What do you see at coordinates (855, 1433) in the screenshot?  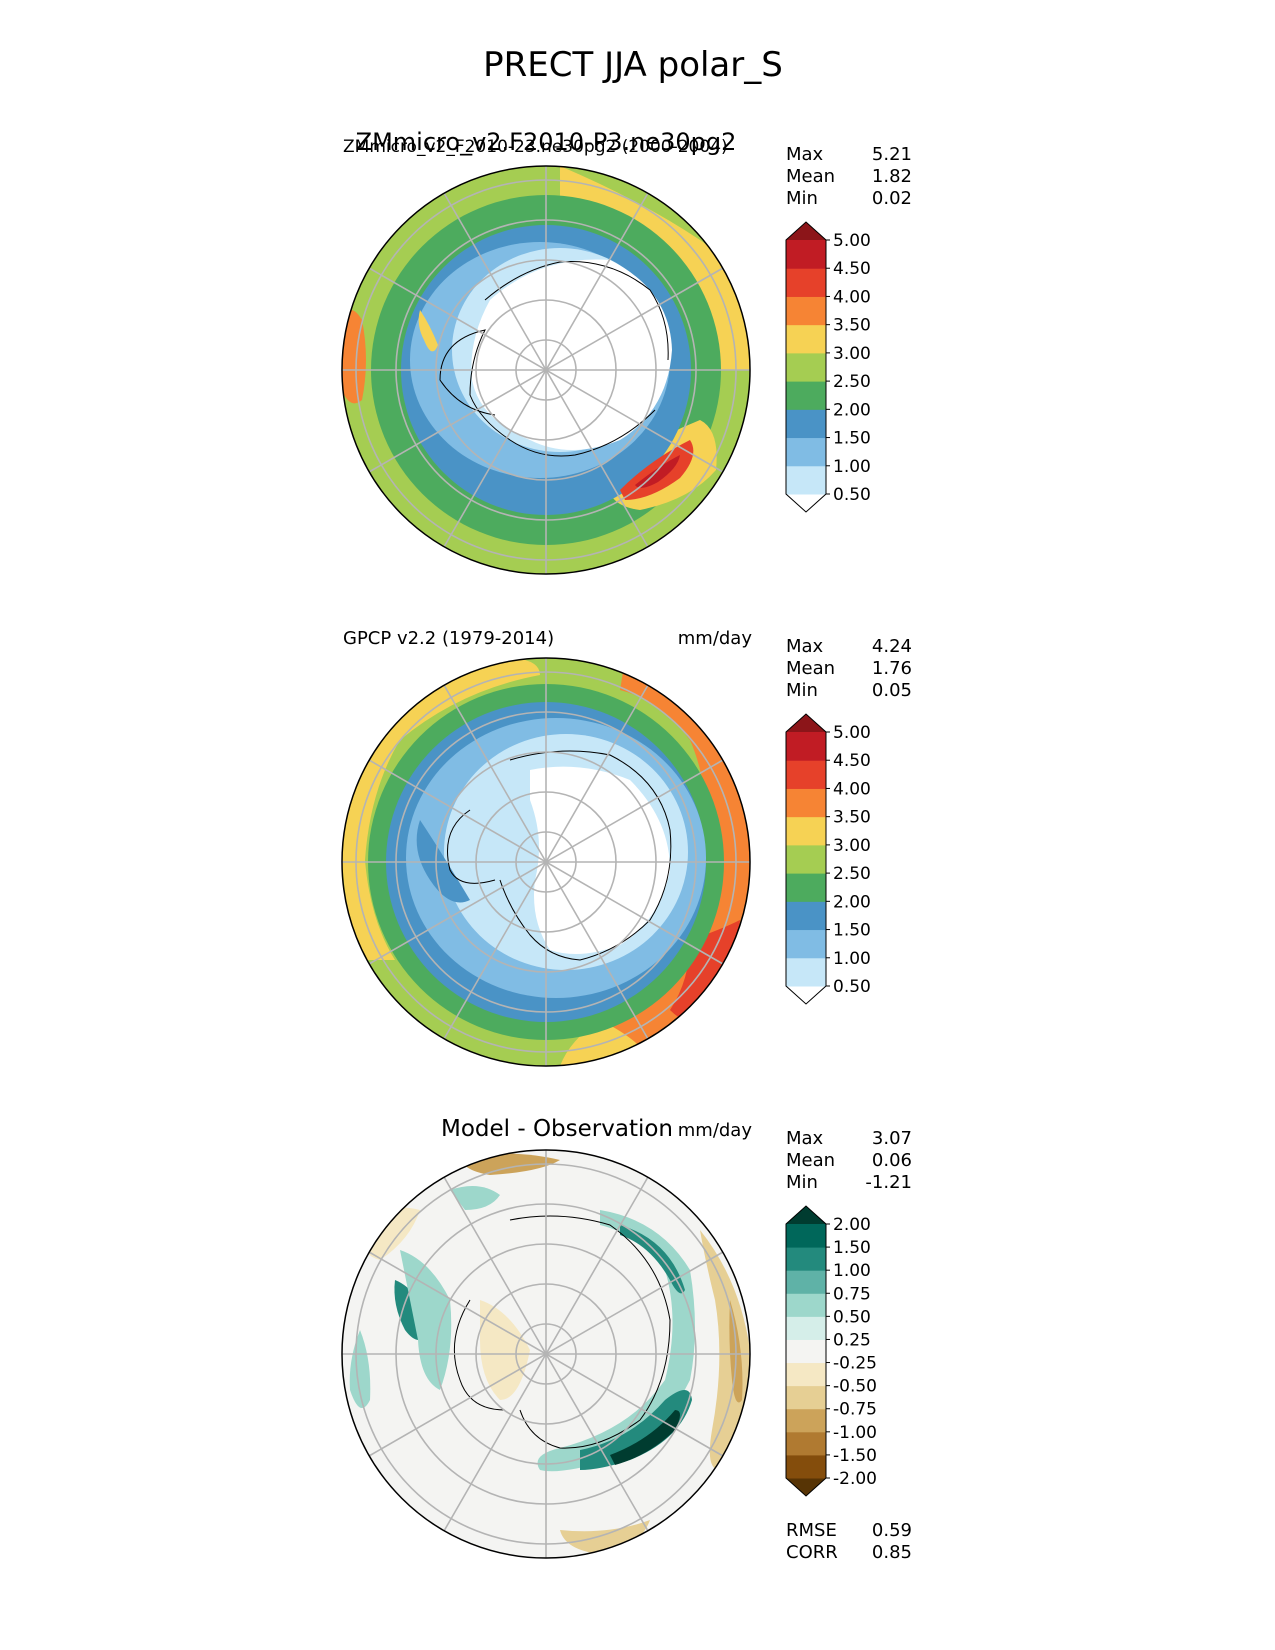 I see `colorbar-tick-label: -1.00` at bounding box center [855, 1433].